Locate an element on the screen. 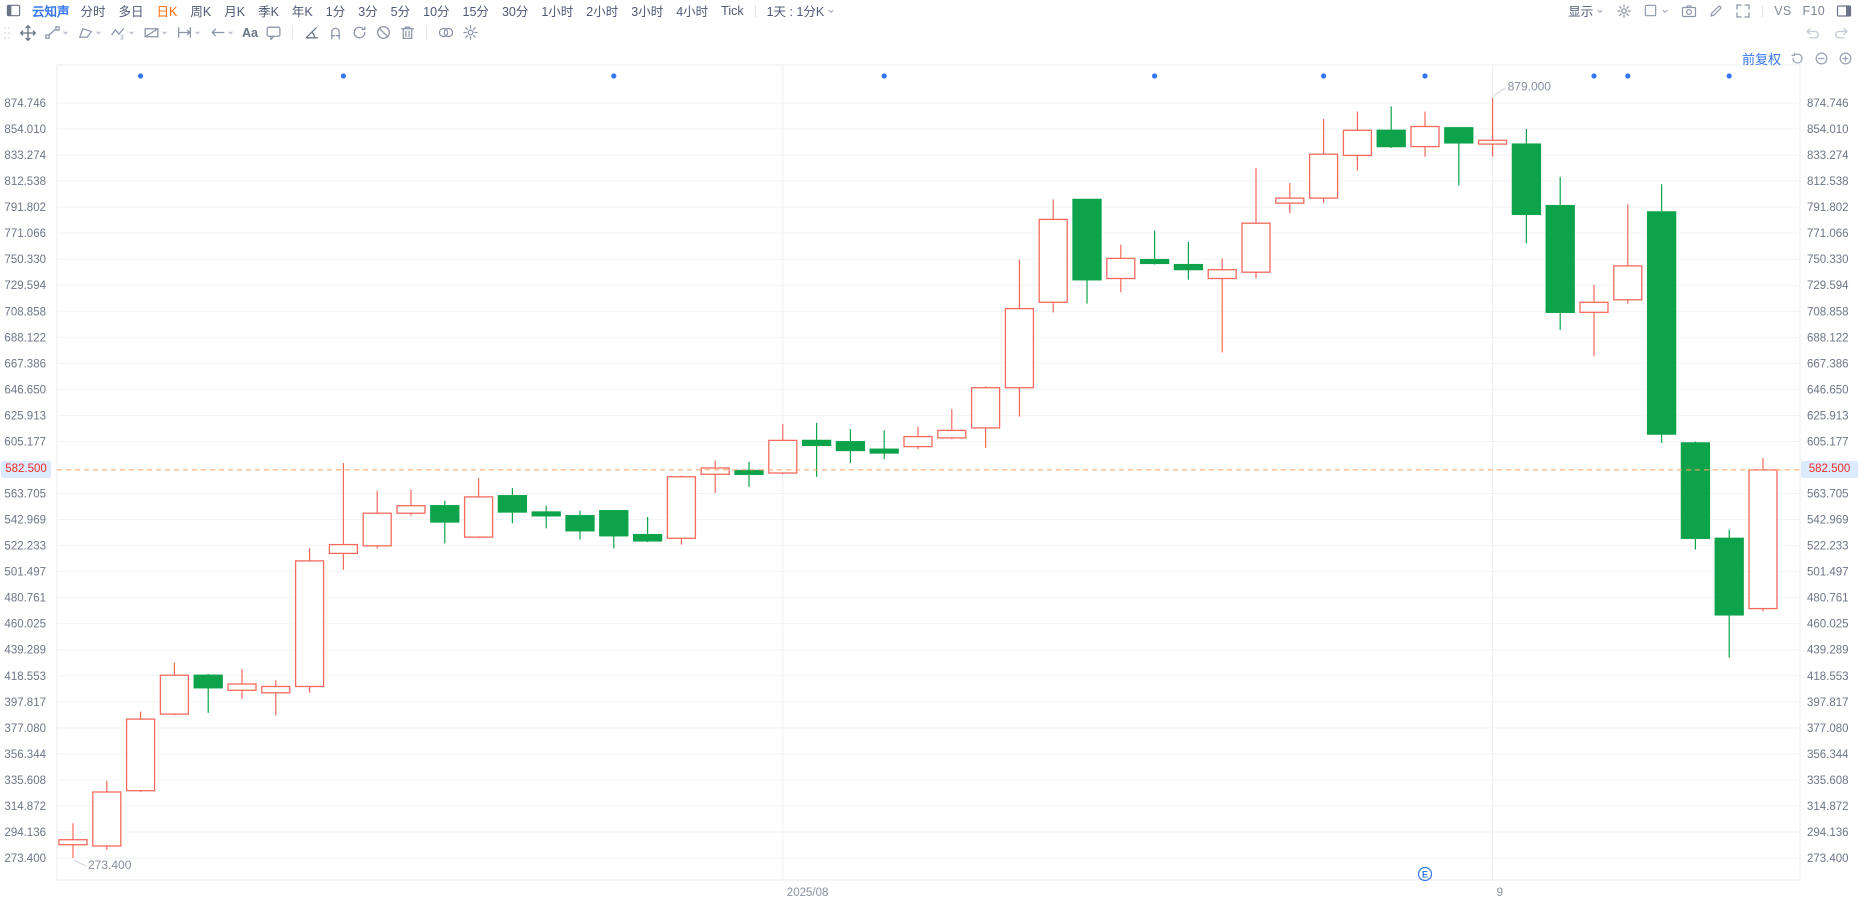  redo-icon is located at coordinates (1841, 32).